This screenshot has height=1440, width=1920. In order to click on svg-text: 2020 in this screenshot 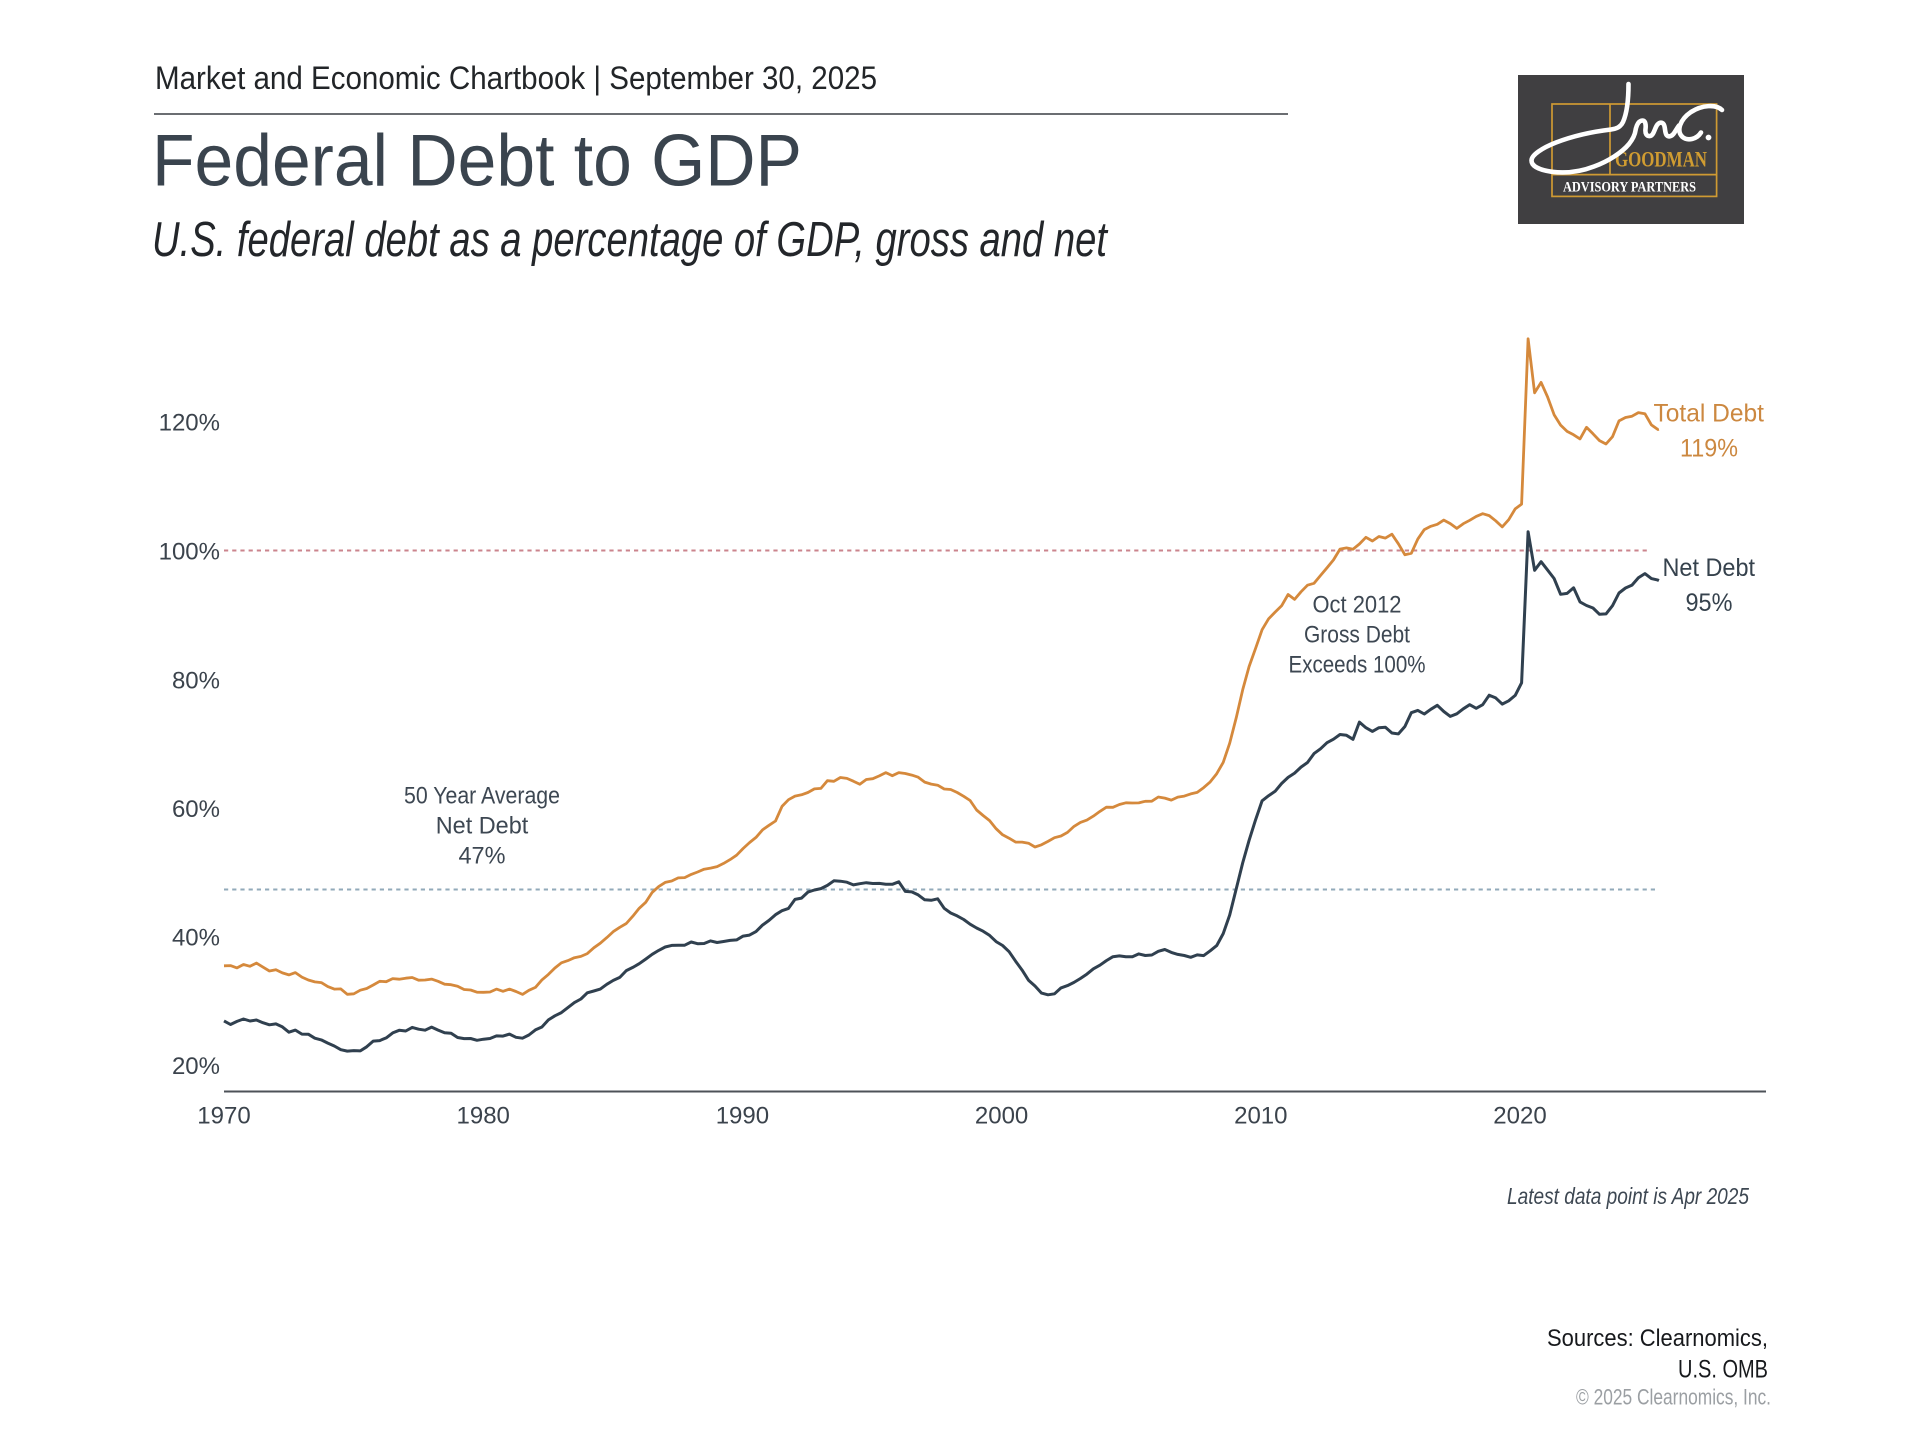, I will do `click(1519, 1116)`.